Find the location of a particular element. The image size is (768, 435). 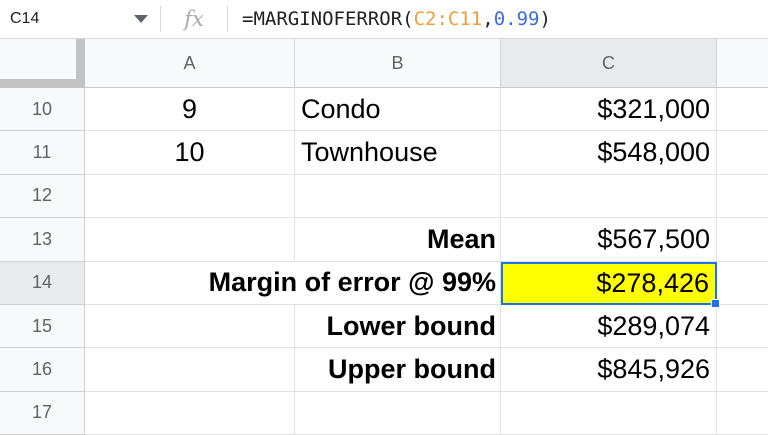

cell-c17 is located at coordinates (609, 413).